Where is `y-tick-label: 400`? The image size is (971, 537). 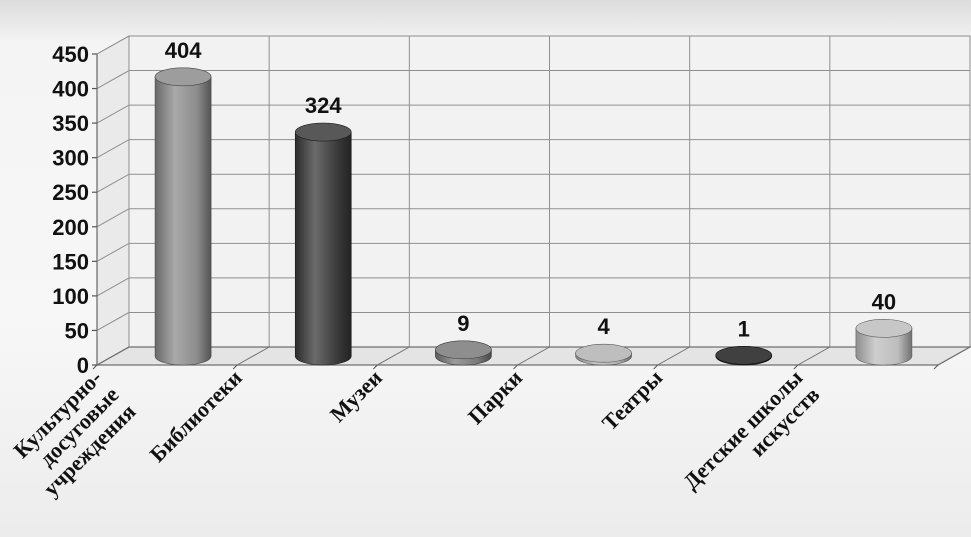
y-tick-label: 400 is located at coordinates (70, 89).